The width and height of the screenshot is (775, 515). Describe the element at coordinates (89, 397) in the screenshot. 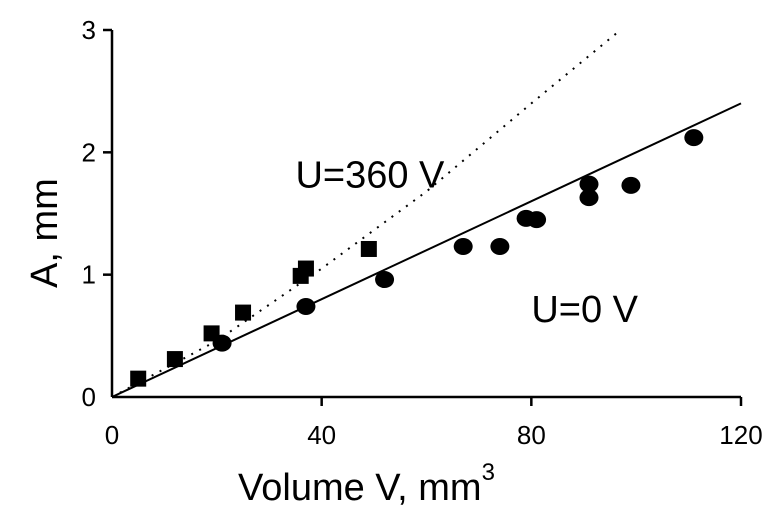

I see `y-tick-label: 0` at that location.